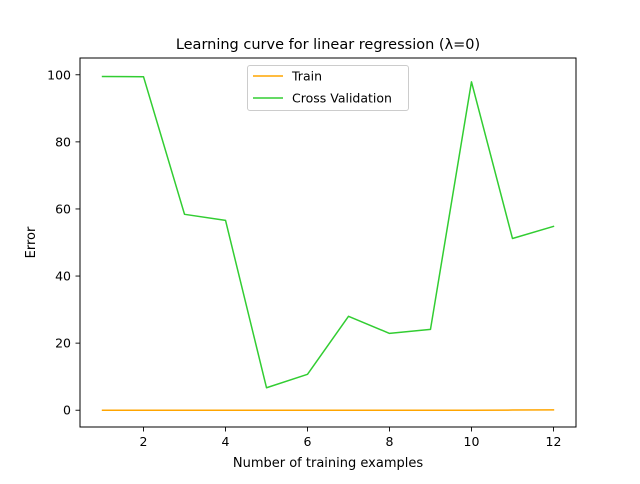  I want to click on x-tick-label: 4, so click(226, 441).